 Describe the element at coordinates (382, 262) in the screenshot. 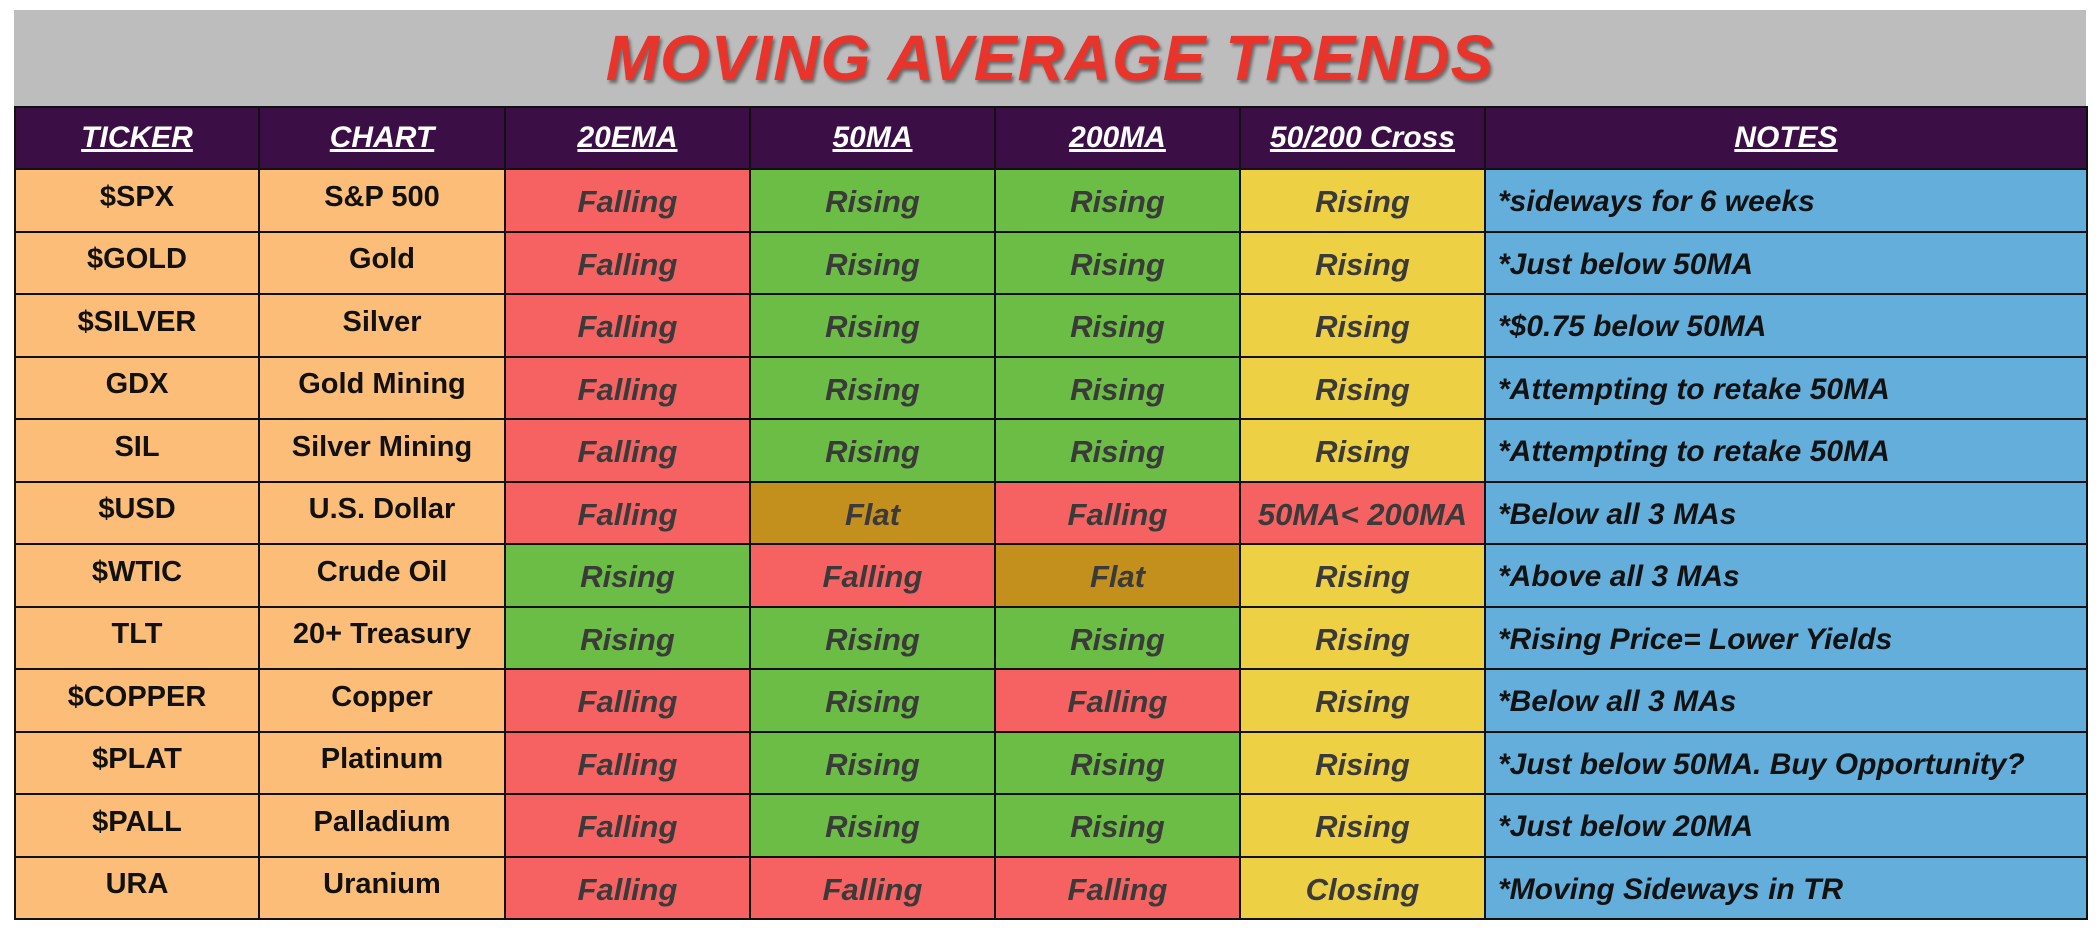

I see `chart-name-cell: Gold` at that location.